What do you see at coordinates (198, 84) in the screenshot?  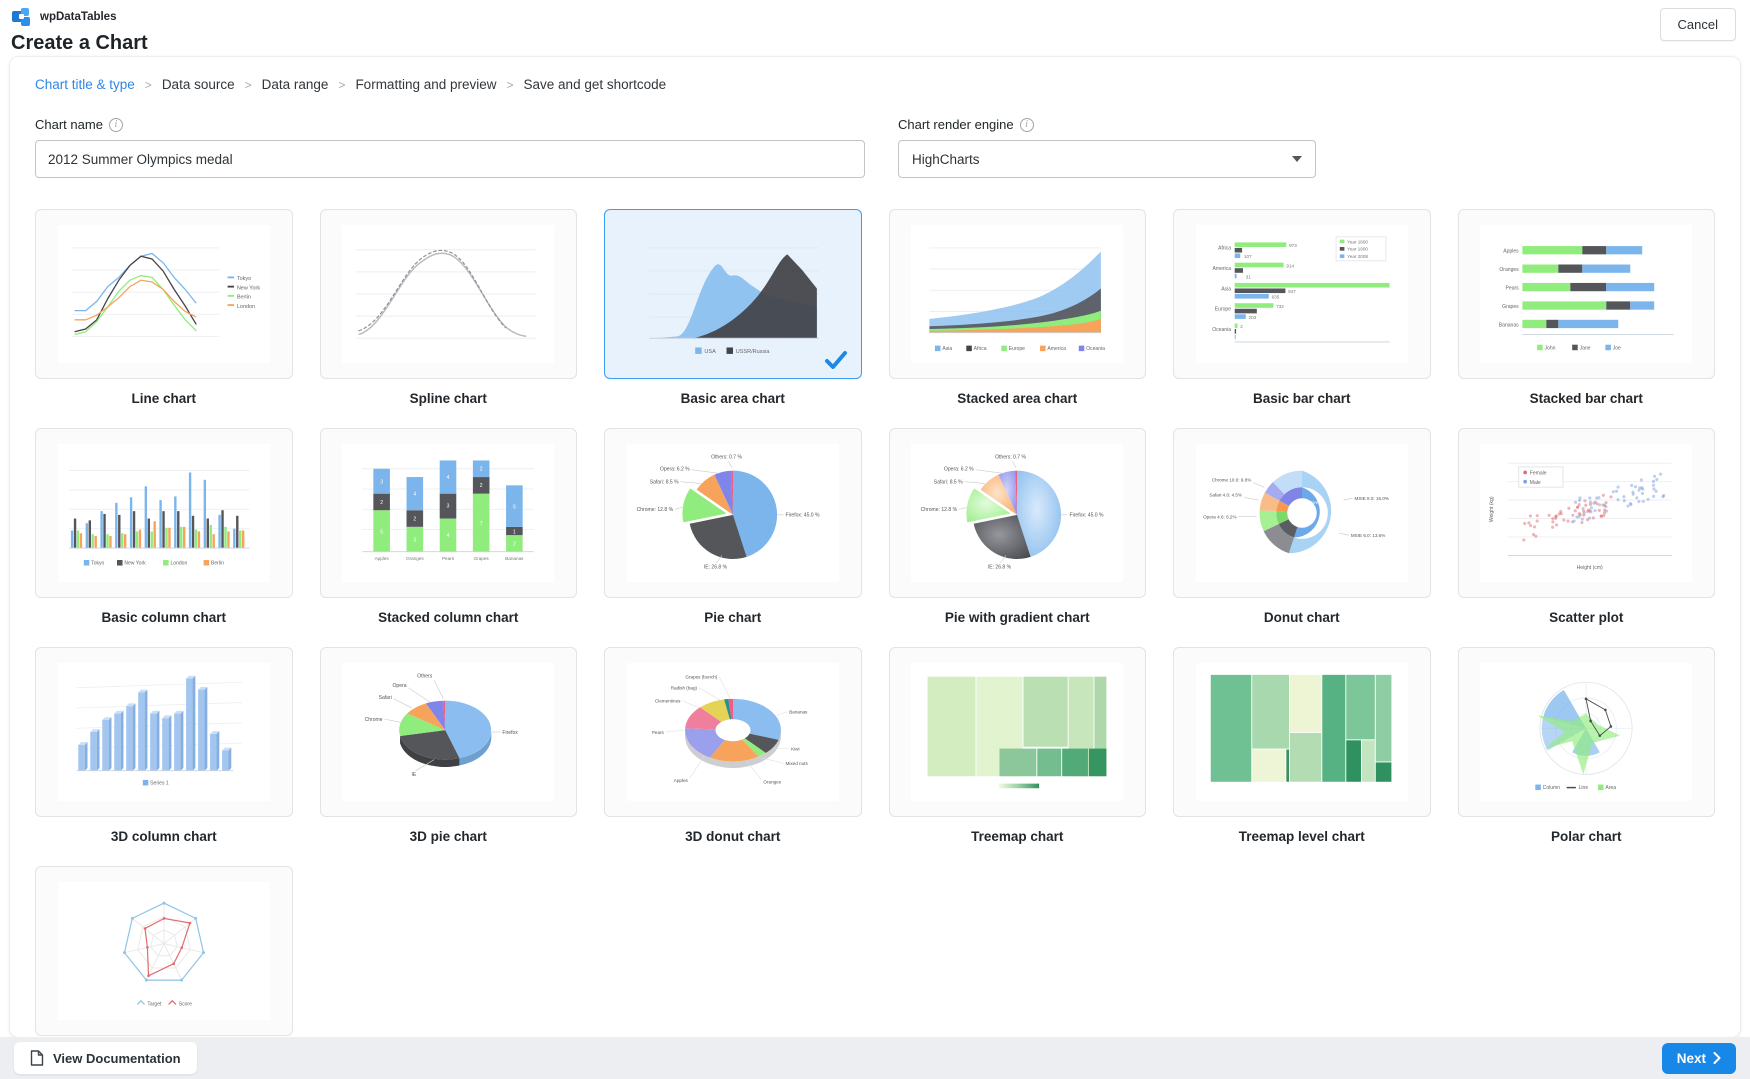 I see `step-data-source: Data source` at bounding box center [198, 84].